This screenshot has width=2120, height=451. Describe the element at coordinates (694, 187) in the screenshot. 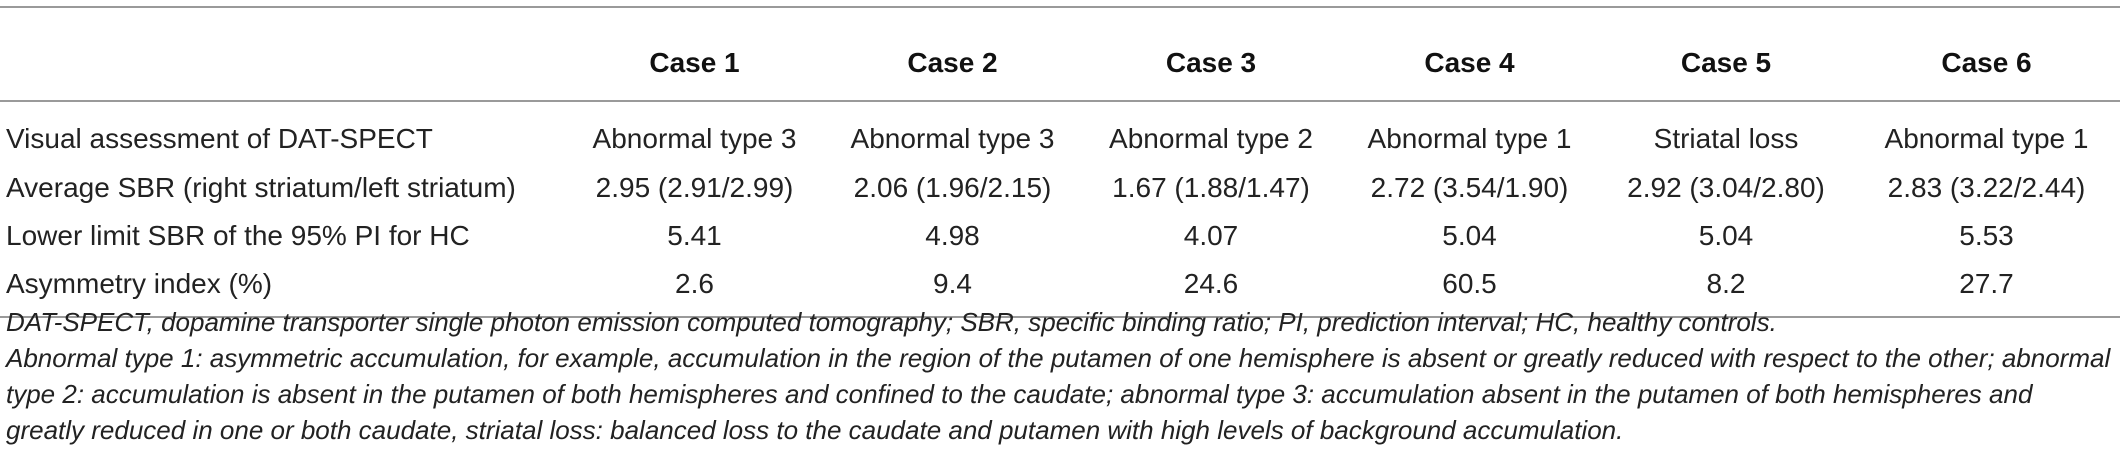

I see `table-cell: 2.95 (2.91/2.99)` at that location.